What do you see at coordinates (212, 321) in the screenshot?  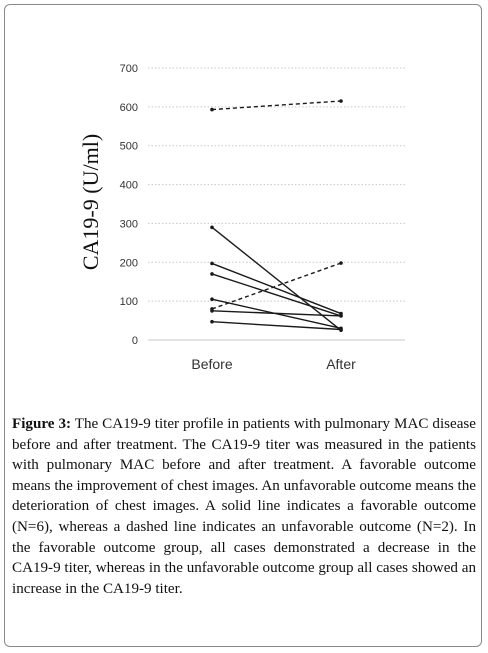 I see `data-point-6-before` at bounding box center [212, 321].